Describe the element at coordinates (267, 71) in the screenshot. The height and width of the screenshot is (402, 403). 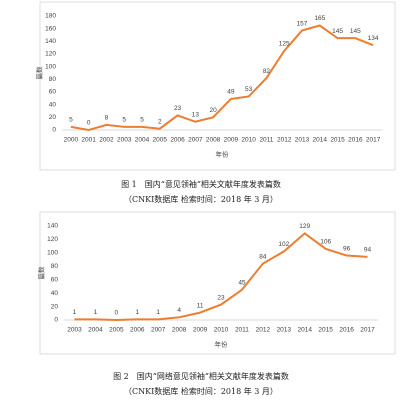
I see `data-label: 82` at that location.